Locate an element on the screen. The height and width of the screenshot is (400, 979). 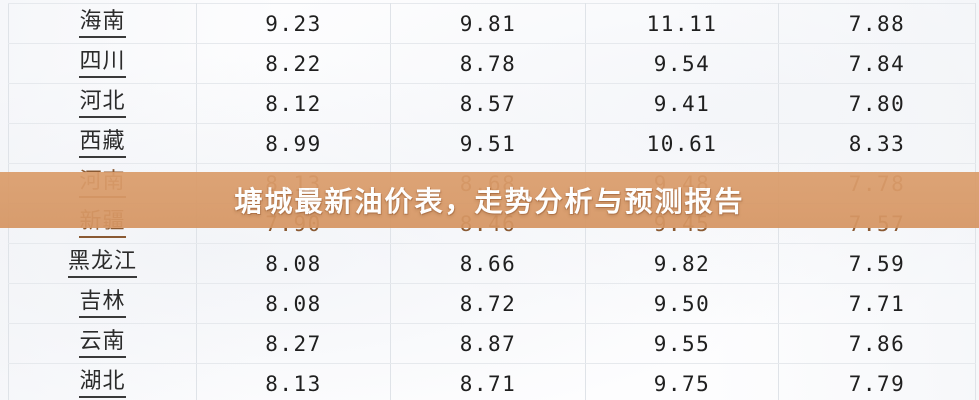
region-label: 吉林 is located at coordinates (102, 303).